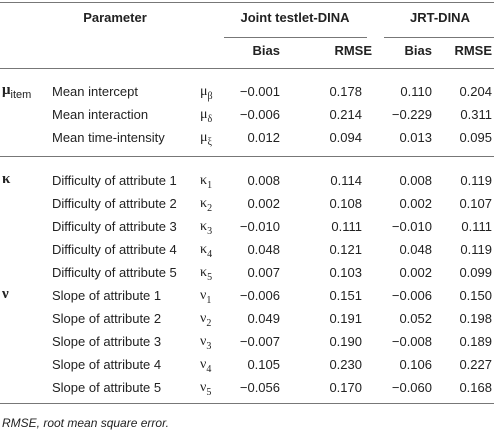 The image size is (494, 432). What do you see at coordinates (475, 364) in the screenshot?
I see `cell-value: 0.227` at bounding box center [475, 364].